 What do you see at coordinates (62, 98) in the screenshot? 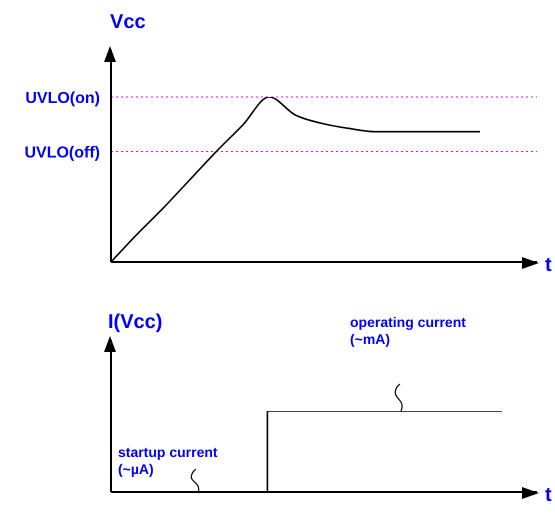
I see `ref-line-label: UVLO(on)` at bounding box center [62, 98].